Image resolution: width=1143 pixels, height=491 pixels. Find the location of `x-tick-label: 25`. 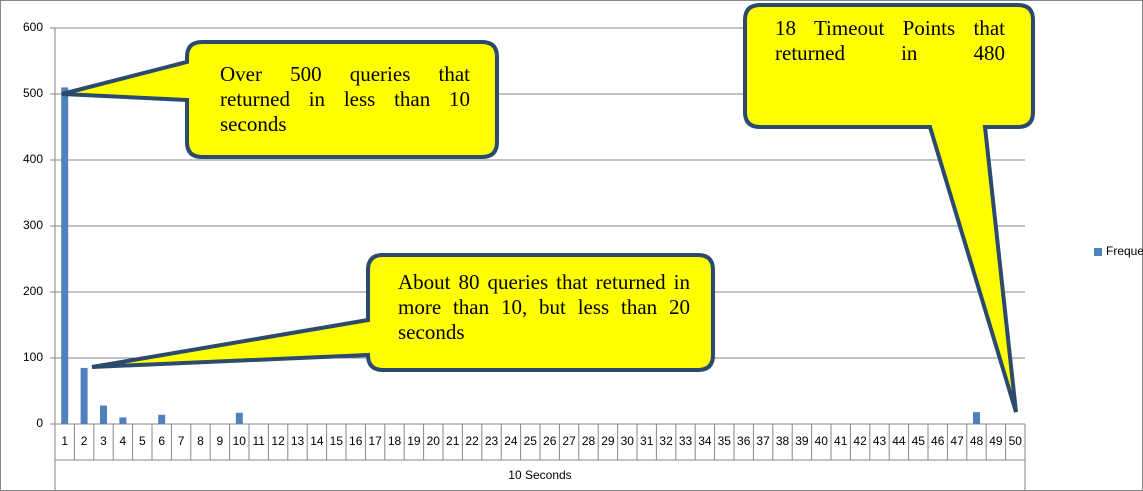

x-tick-label: 25 is located at coordinates (531, 441).